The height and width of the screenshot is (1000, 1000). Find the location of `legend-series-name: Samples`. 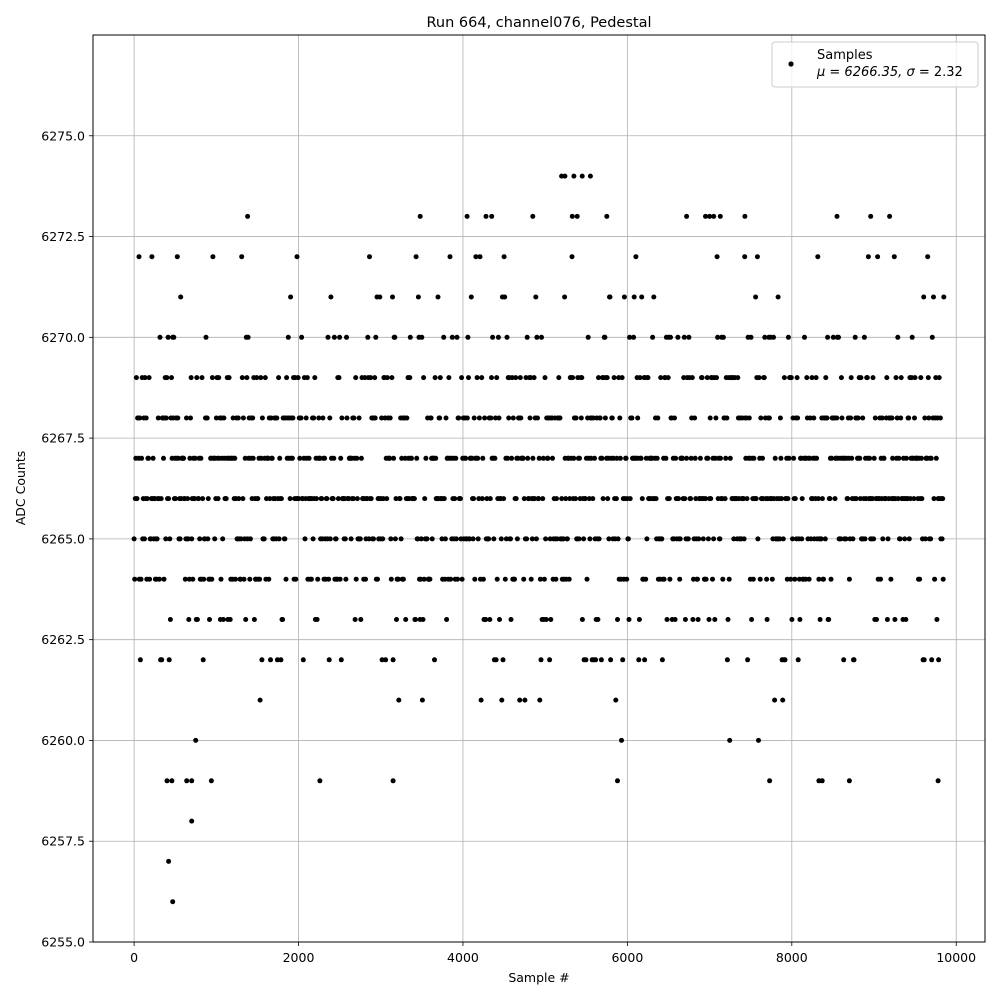

legend-series-name: Samples is located at coordinates (845, 55).